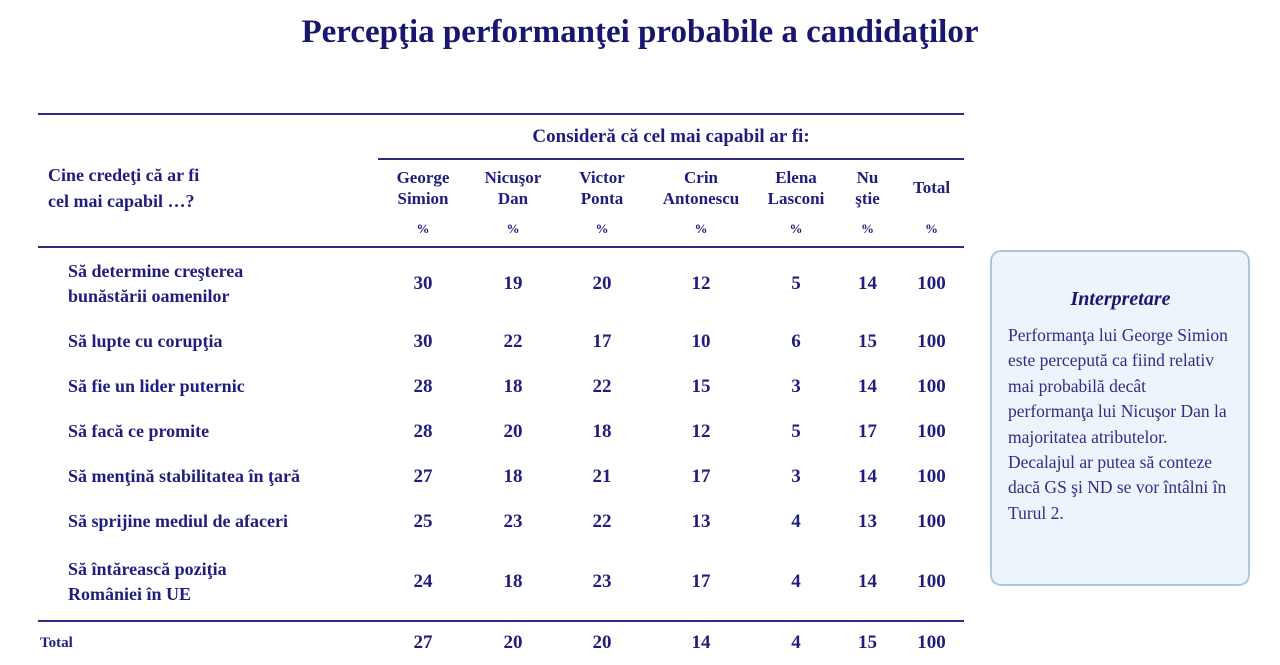 This screenshot has height=665, width=1280. Describe the element at coordinates (671, 137) in the screenshot. I see `spanner-header: Consideră că cel mai capabil ar fi:` at that location.